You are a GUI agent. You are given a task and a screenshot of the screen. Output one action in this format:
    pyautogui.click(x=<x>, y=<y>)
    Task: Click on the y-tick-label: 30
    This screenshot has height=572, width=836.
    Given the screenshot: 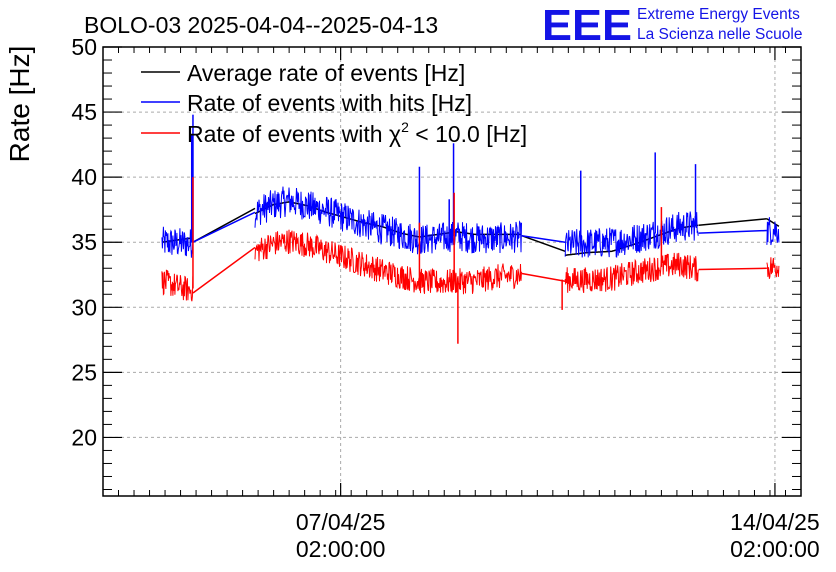 What is the action you would take?
    pyautogui.click(x=84, y=307)
    